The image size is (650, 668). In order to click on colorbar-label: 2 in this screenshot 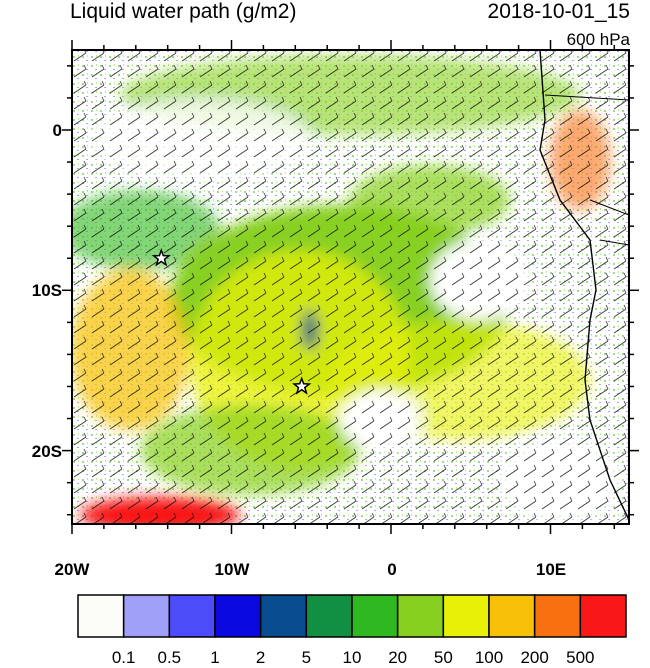, I will do `click(260, 657)`.